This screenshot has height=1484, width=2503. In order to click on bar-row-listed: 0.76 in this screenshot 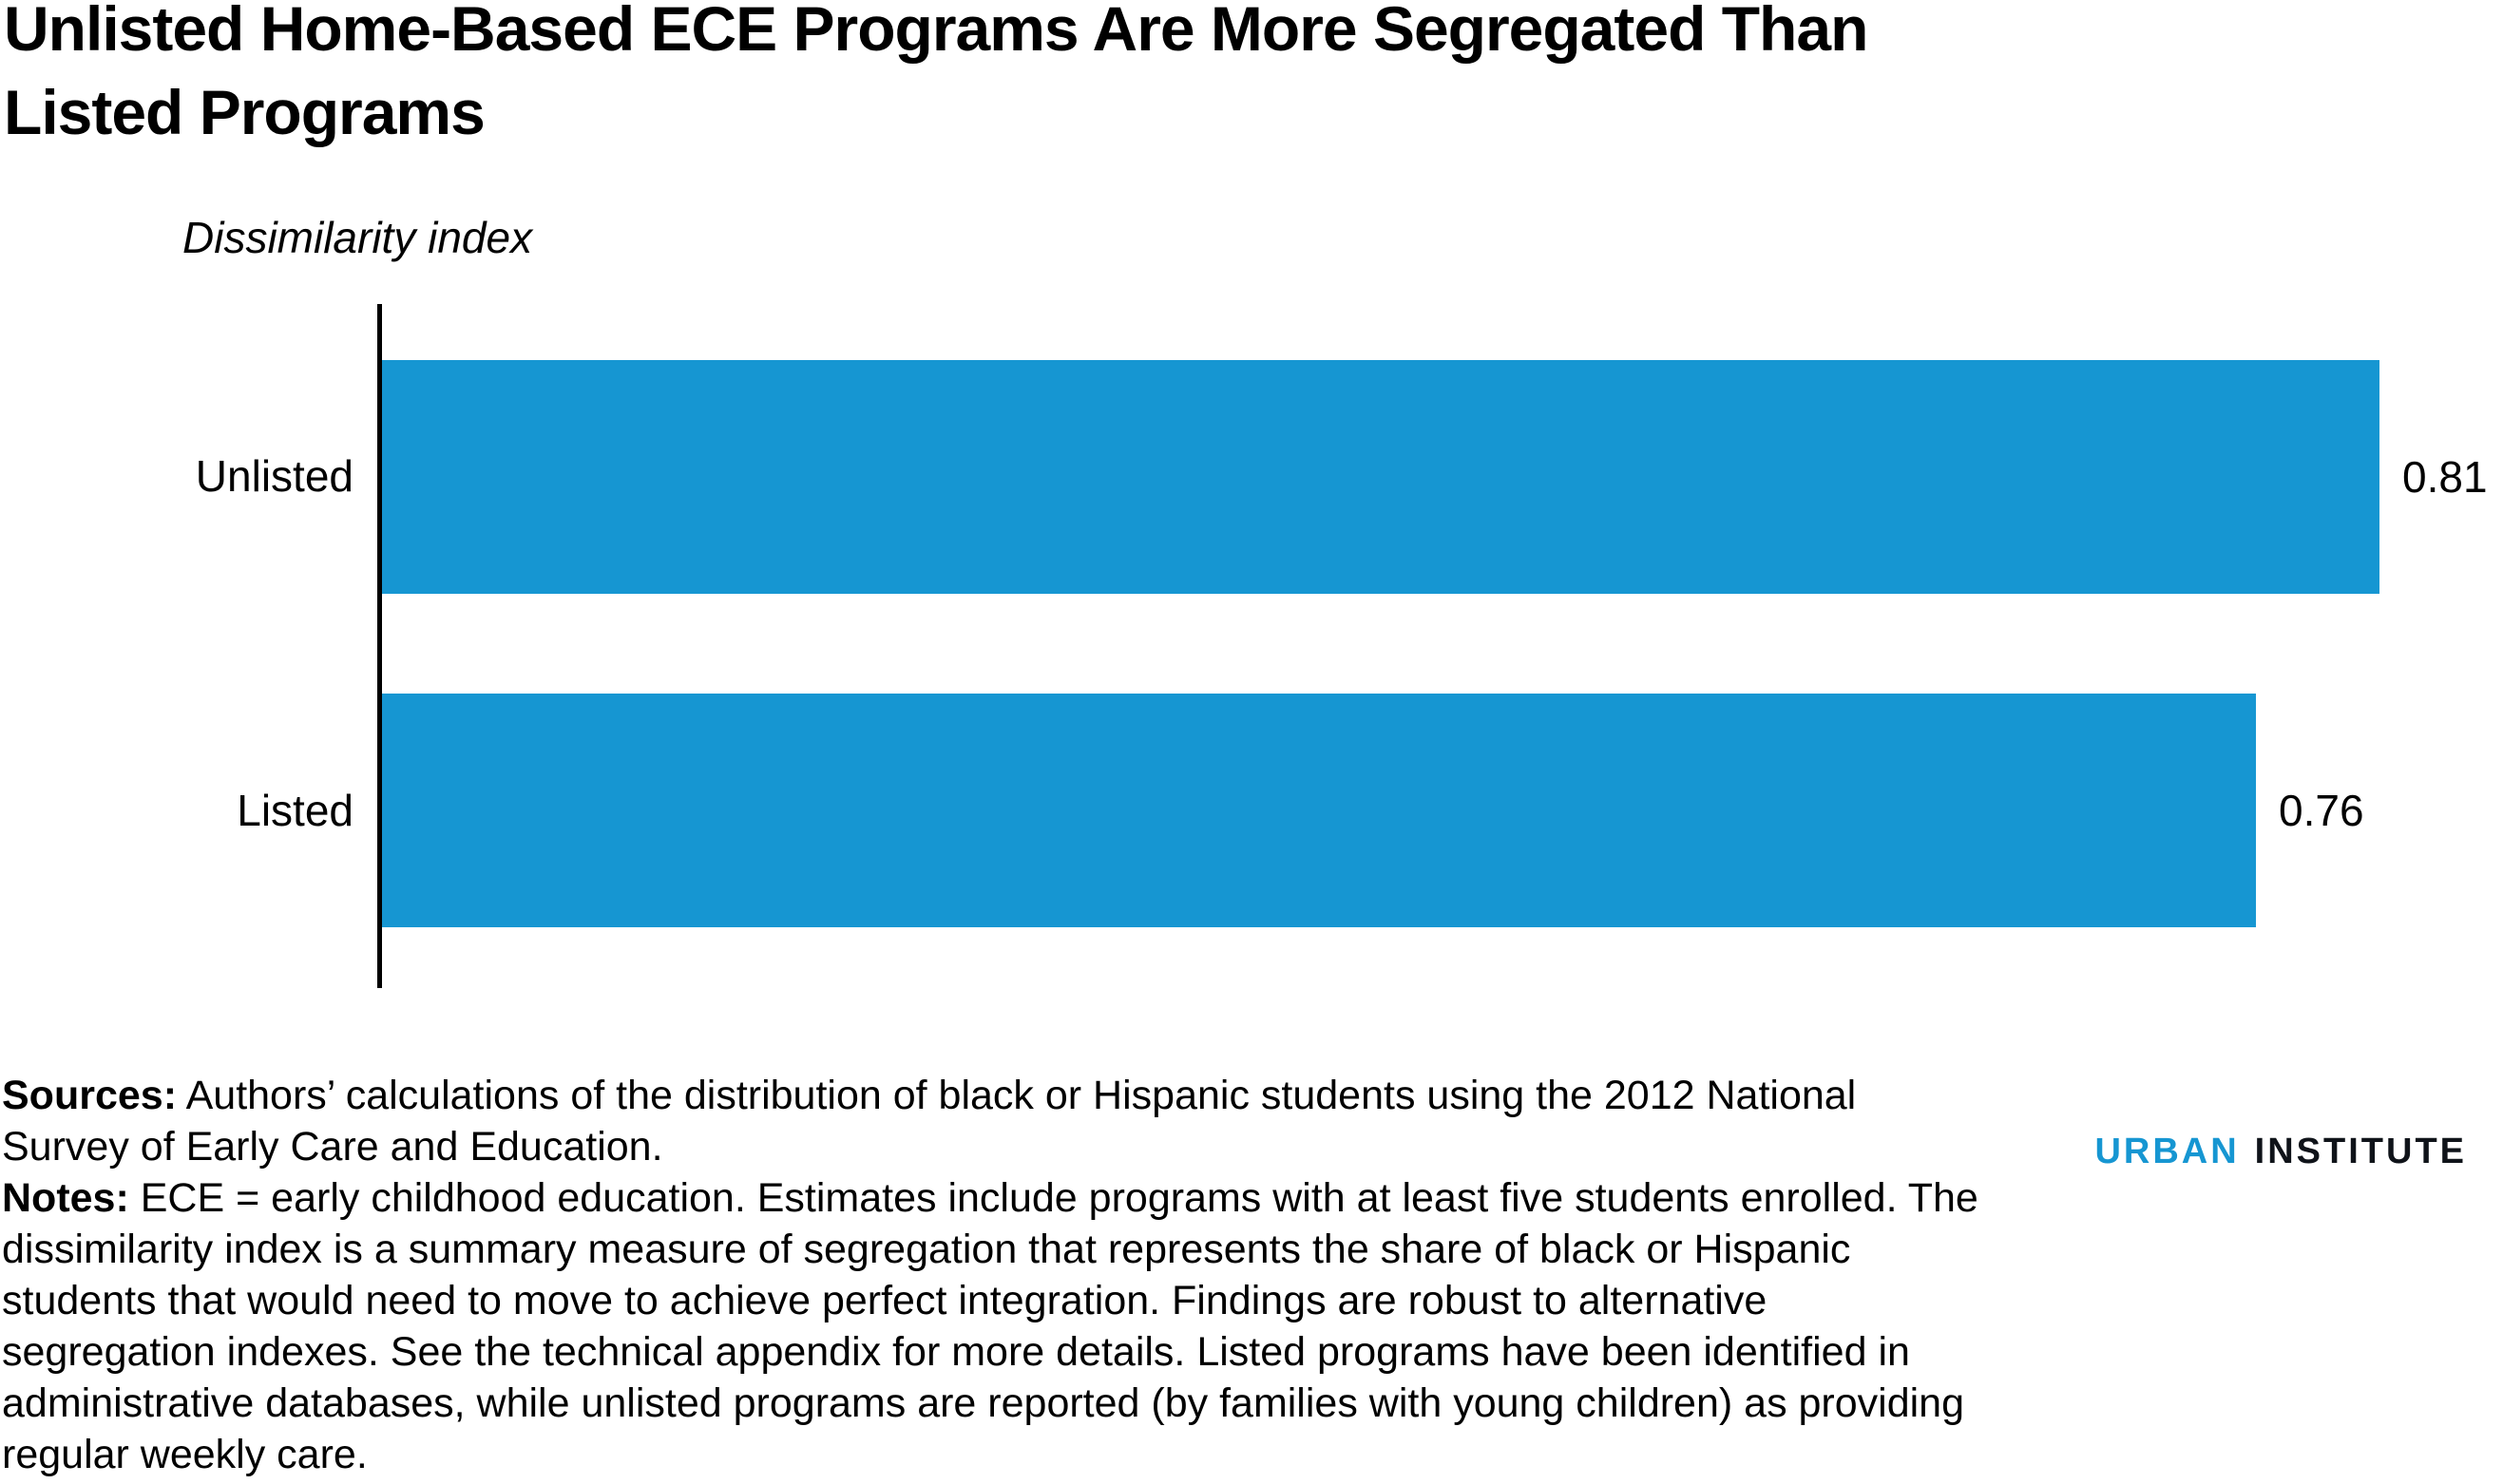, I will do `click(1373, 810)`.